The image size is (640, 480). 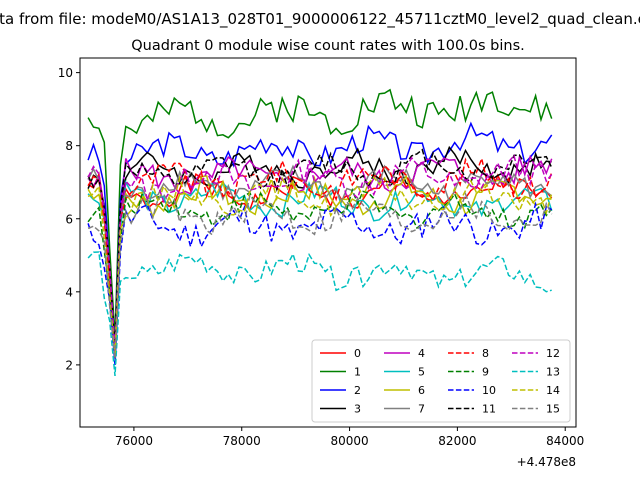 I want to click on x-tick-label: 84000, so click(x=565, y=441).